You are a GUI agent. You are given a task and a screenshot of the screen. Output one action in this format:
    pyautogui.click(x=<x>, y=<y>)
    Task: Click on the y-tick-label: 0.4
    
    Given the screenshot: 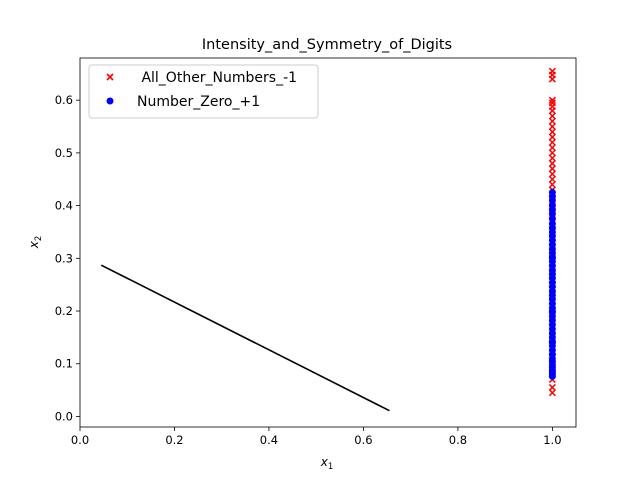 What is the action you would take?
    pyautogui.click(x=64, y=206)
    